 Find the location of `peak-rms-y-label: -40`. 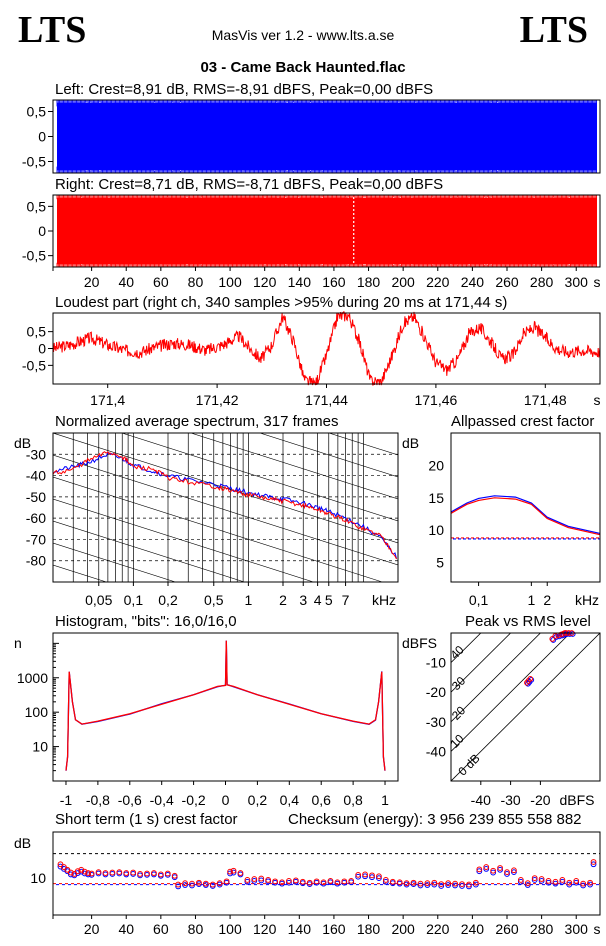

peak-rms-y-label: -40 is located at coordinates (436, 751).